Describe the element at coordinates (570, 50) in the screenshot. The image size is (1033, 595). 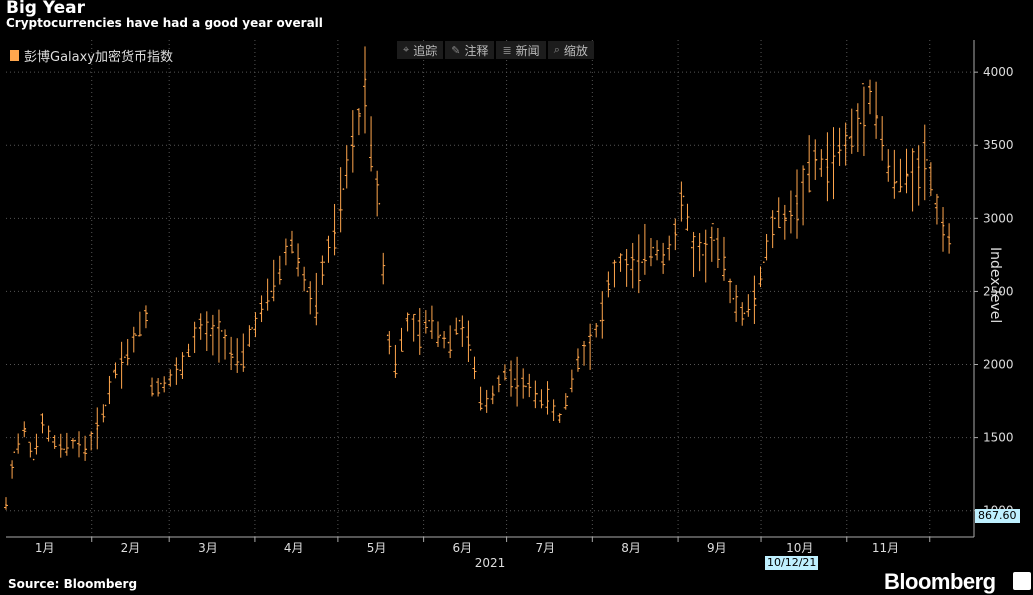
I see `tool-zoom-button: ⌕ 缩放` at that location.